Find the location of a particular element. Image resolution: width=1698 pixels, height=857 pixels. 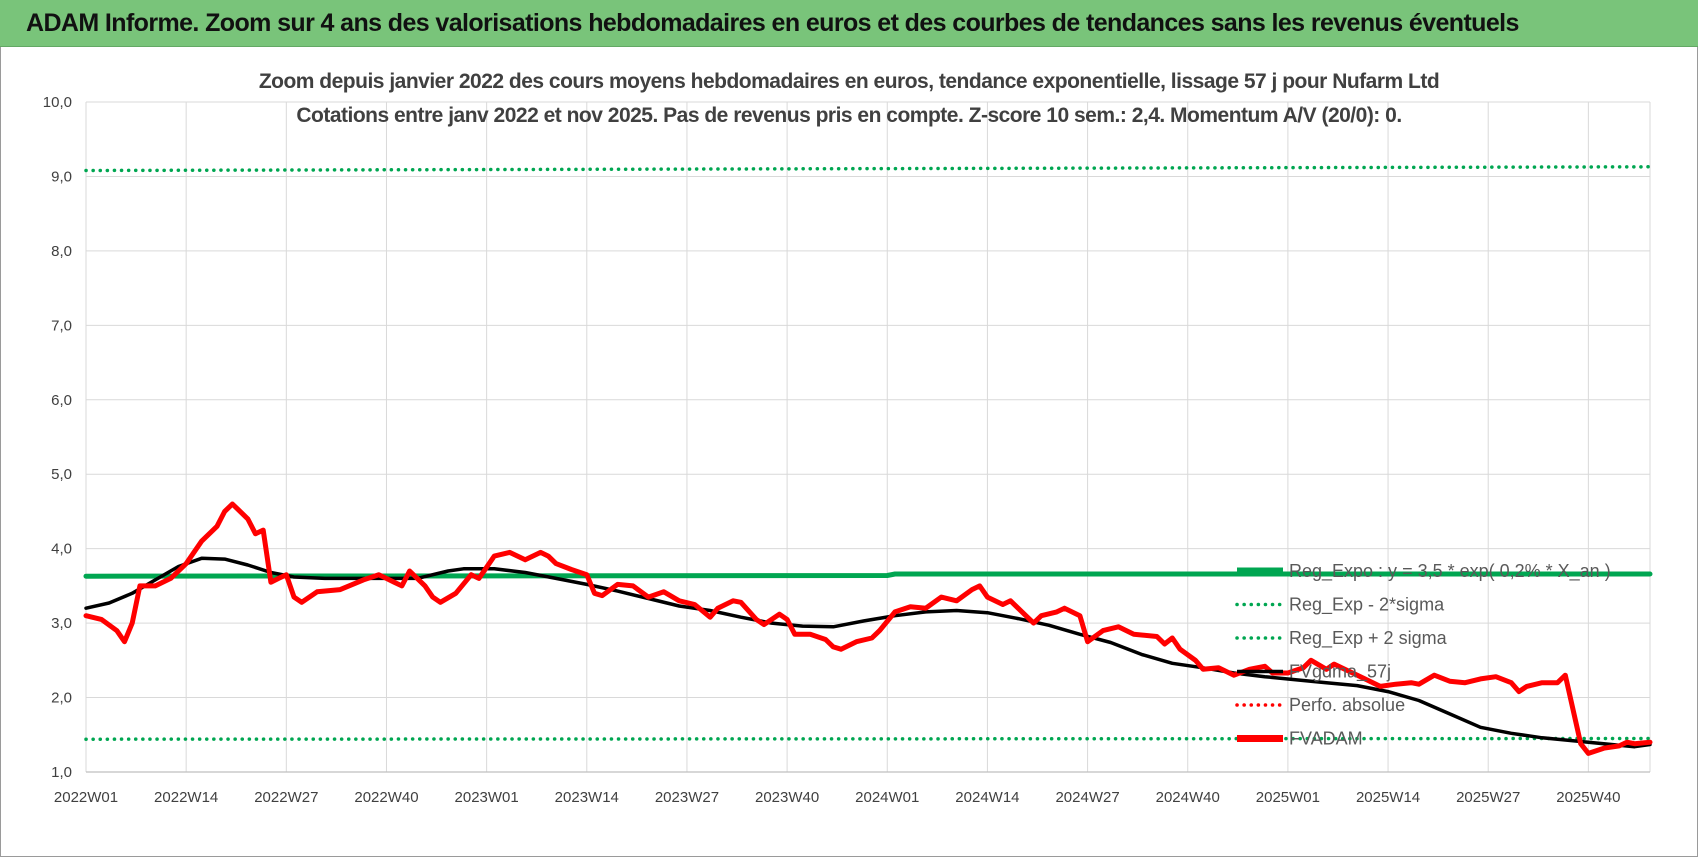

y-axis-ticks: 1,0 2,0 3,0 4,0 5,0 6,0 7,0 8,0 9,0 10,0 is located at coordinates (57, 437).